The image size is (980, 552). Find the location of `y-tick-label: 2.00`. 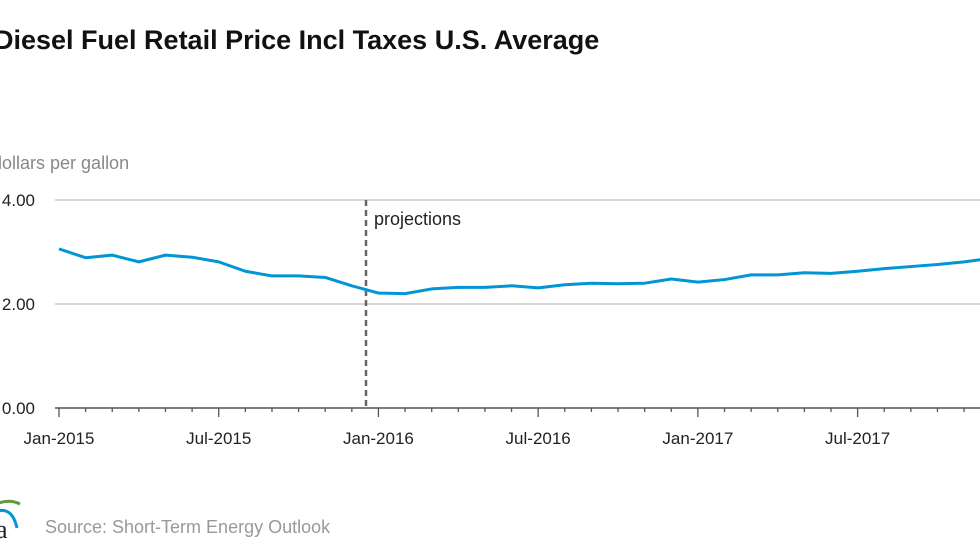

y-tick-label: 2.00 is located at coordinates (18, 304).